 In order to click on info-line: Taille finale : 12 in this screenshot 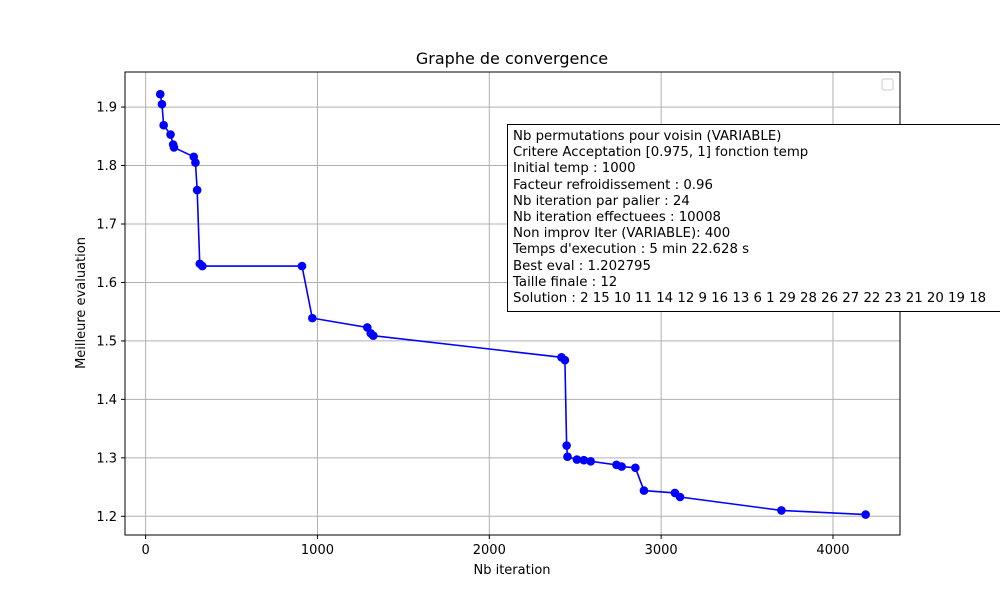, I will do `click(565, 282)`.